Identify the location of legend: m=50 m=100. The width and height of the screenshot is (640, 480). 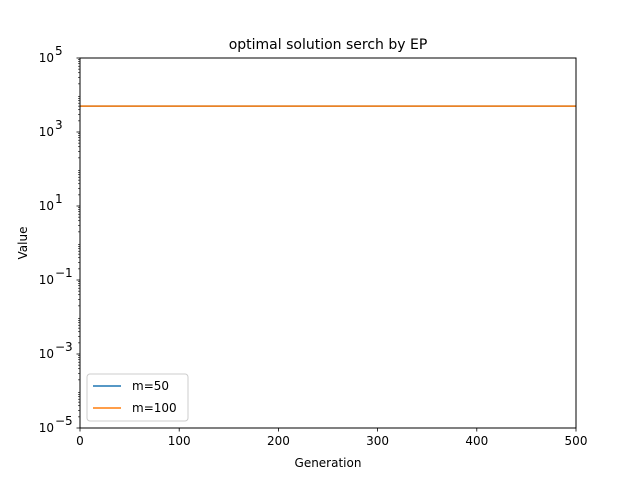
(137, 397).